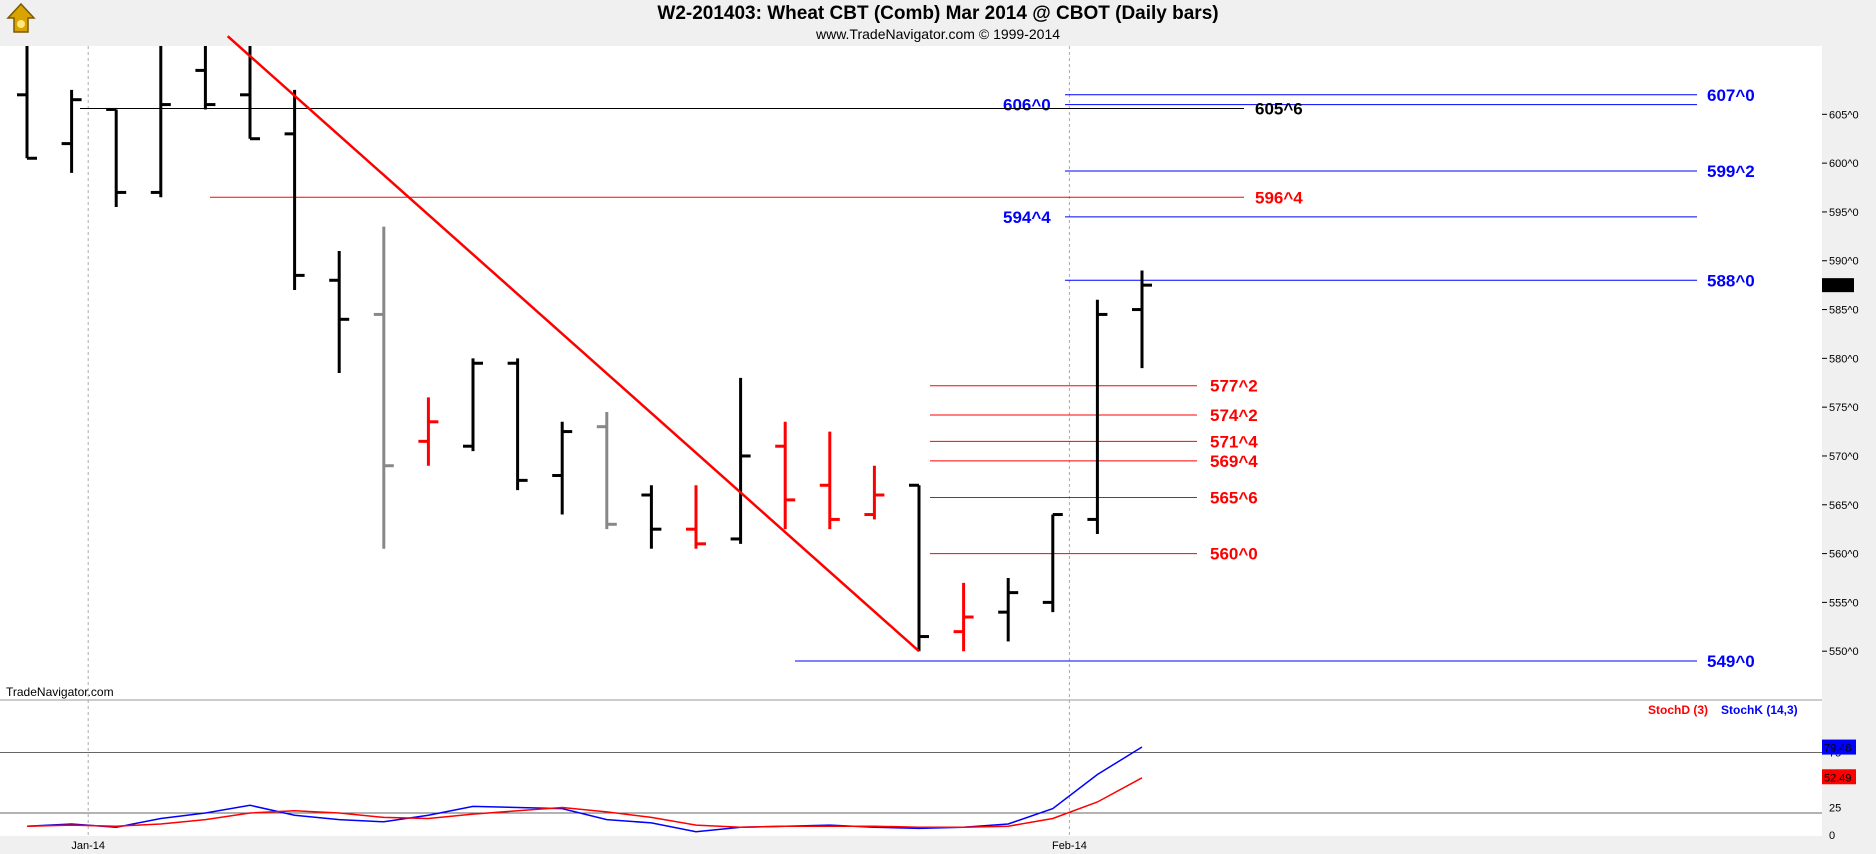  Describe the element at coordinates (1234, 441) in the screenshot. I see `level-label: 571^4` at that location.